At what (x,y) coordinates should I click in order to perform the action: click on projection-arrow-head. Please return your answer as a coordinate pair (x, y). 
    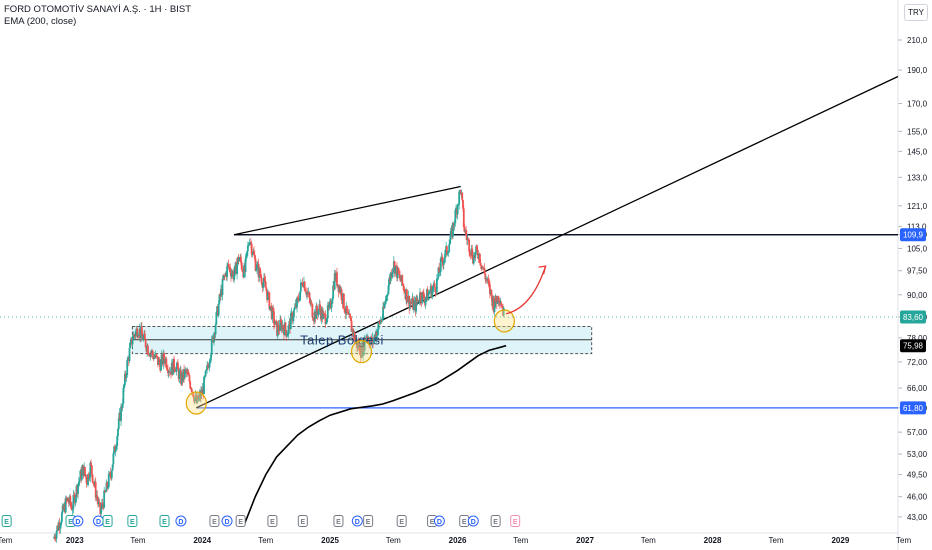
    Looking at the image, I should click on (542, 270).